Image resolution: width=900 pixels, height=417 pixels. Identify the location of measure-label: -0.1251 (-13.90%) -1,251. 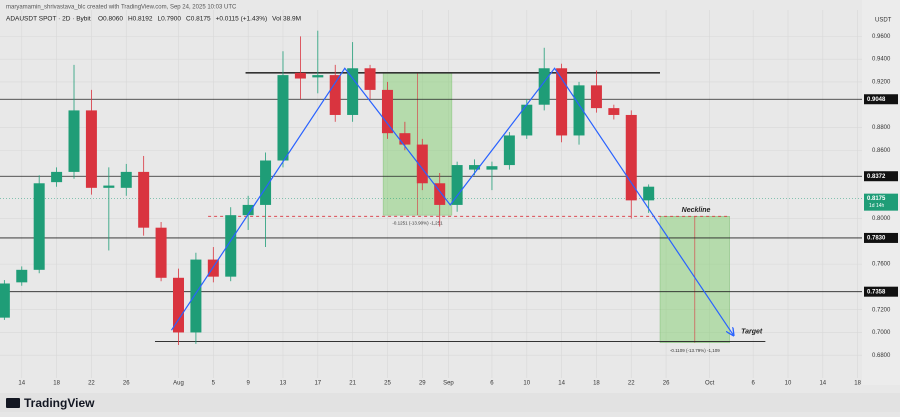
(417, 222).